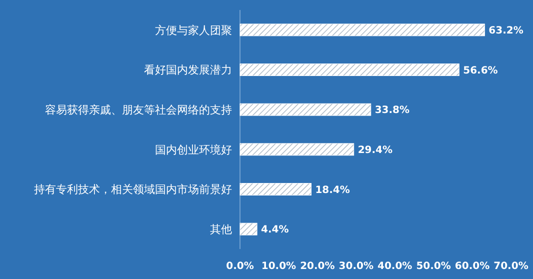 The width and height of the screenshot is (533, 279). I want to click on x-tick-label: 0.0%, so click(240, 266).